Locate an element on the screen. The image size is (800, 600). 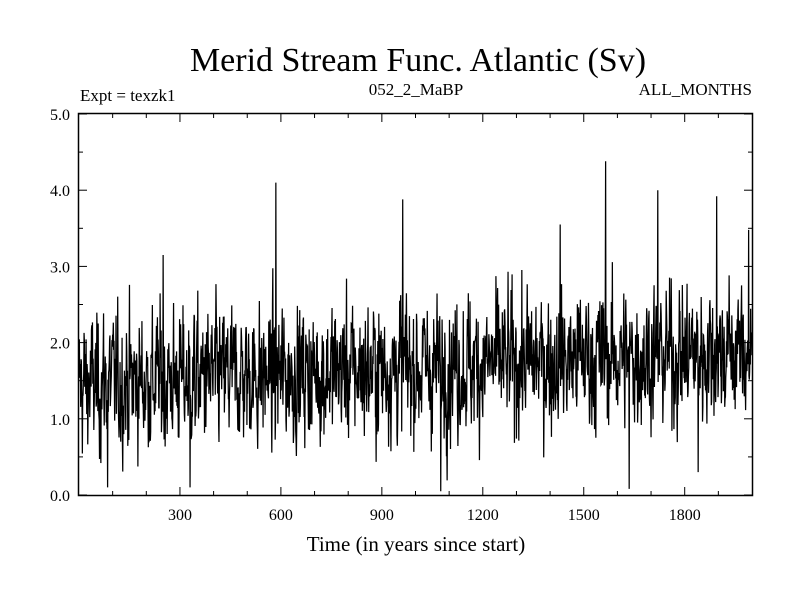
subtitle-left: Expt = texzk1 is located at coordinates (128, 95).